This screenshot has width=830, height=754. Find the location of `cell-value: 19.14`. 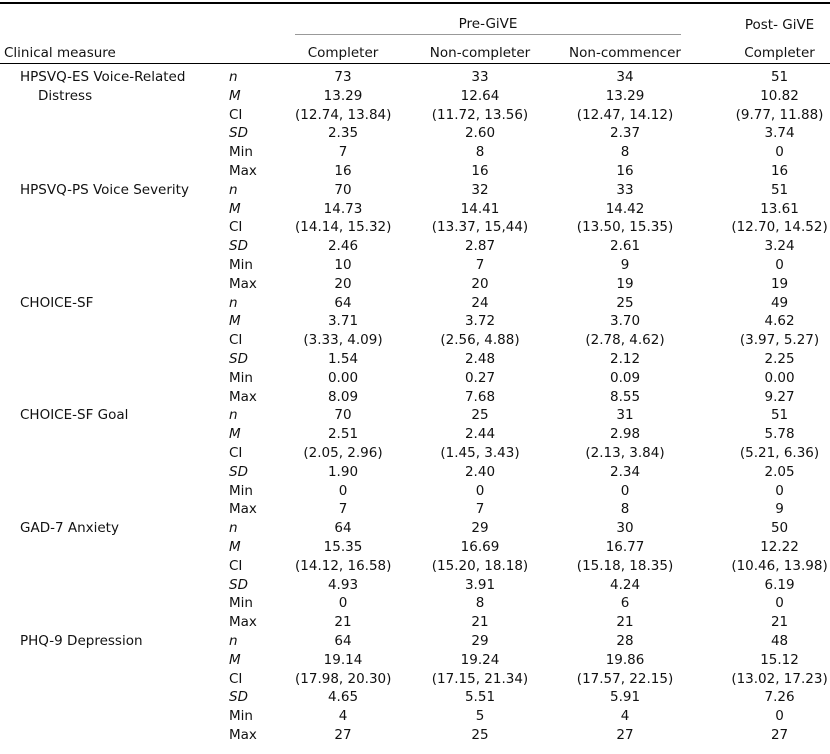

cell-value: 19.14 is located at coordinates (343, 659).